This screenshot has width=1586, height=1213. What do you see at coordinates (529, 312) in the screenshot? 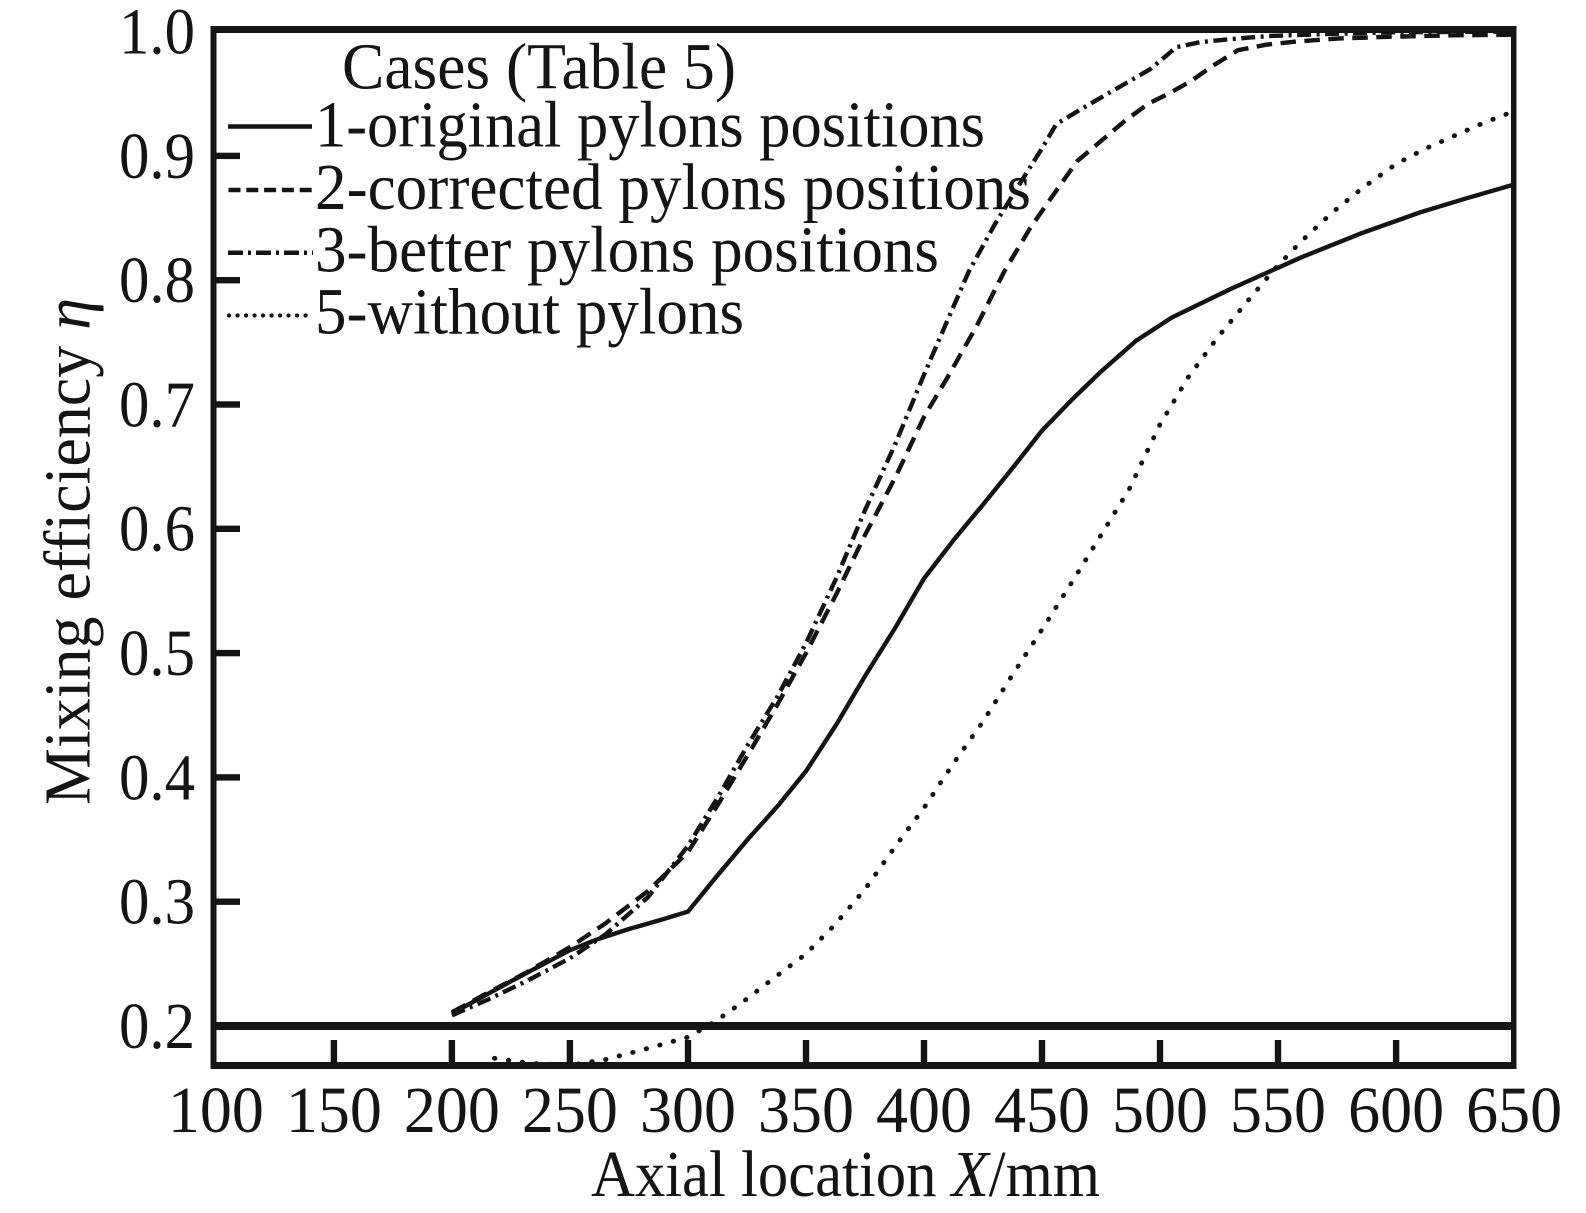
I see `svg-text: 5-without pylons` at bounding box center [529, 312].